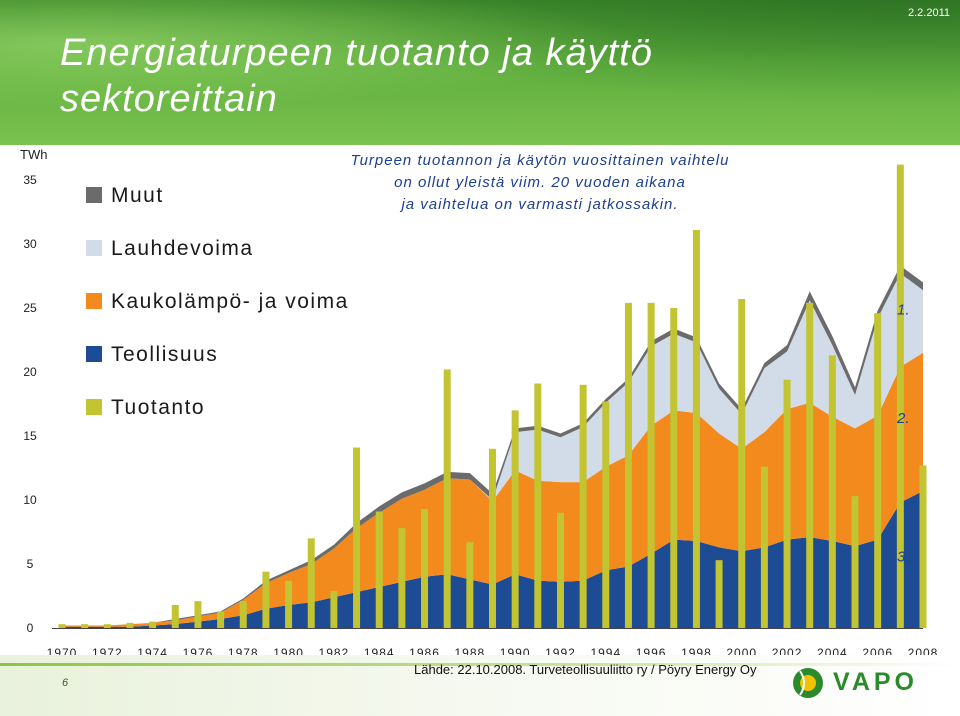 The image size is (960, 716). Describe the element at coordinates (230, 301) in the screenshot. I see `legend-label: Kaukolämpö- ja voima` at that location.